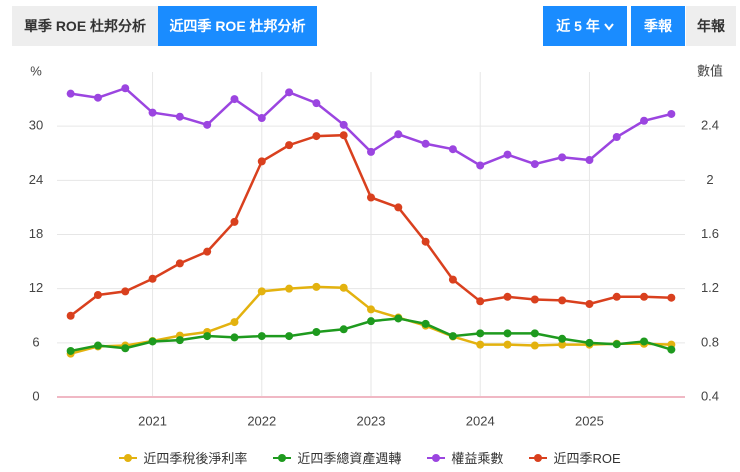  Describe the element at coordinates (710, 125) in the screenshot. I see `y2-tick-label: 2.4` at that location.